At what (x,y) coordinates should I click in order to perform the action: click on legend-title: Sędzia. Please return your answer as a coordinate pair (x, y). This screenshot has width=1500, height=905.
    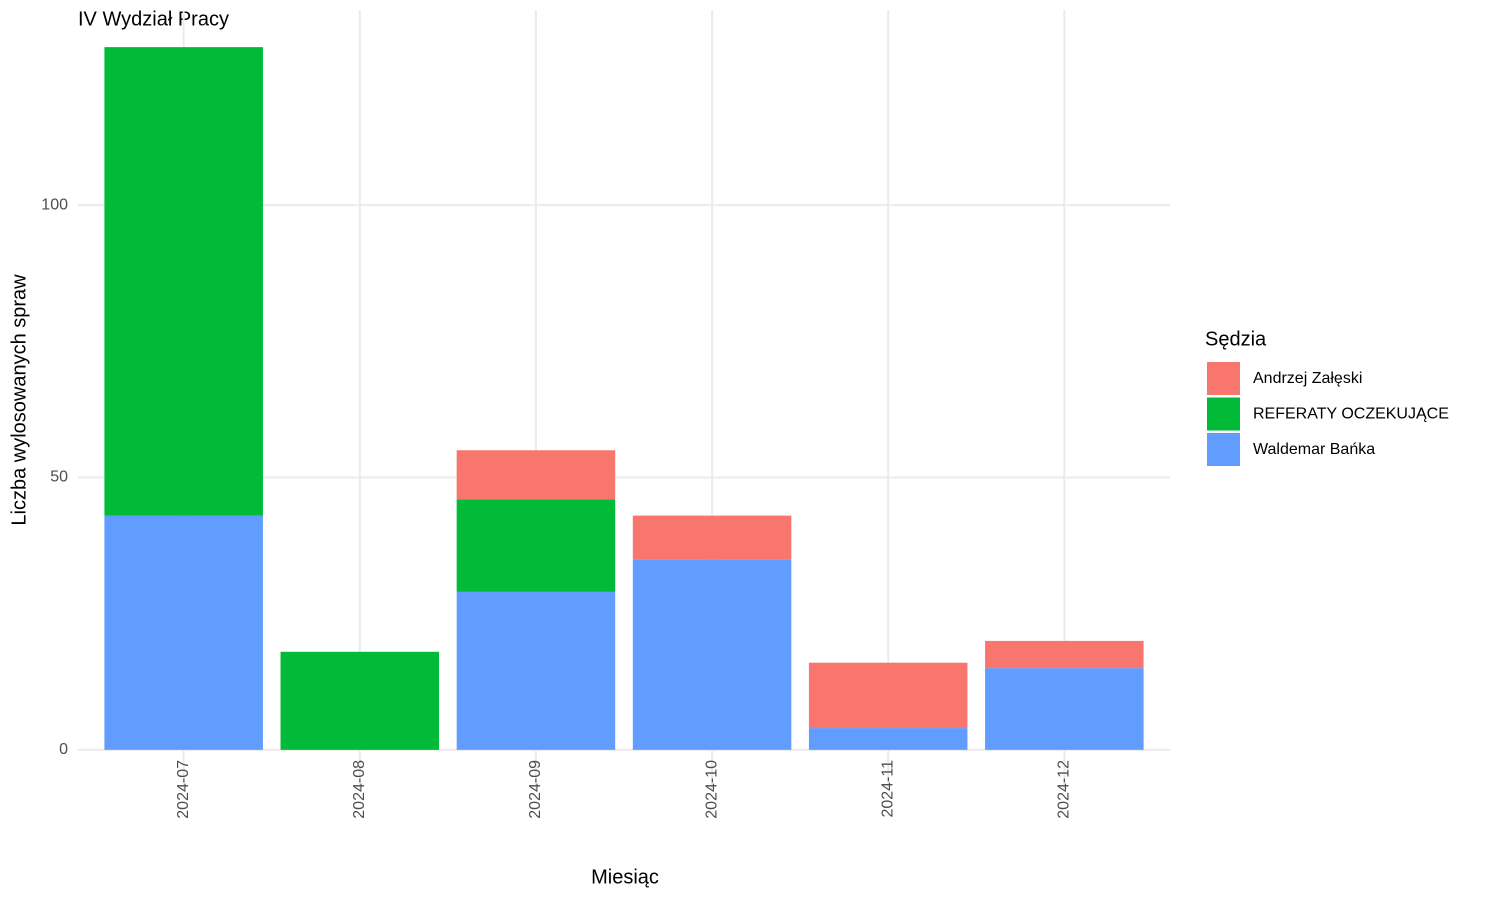
    Looking at the image, I should click on (1236, 339).